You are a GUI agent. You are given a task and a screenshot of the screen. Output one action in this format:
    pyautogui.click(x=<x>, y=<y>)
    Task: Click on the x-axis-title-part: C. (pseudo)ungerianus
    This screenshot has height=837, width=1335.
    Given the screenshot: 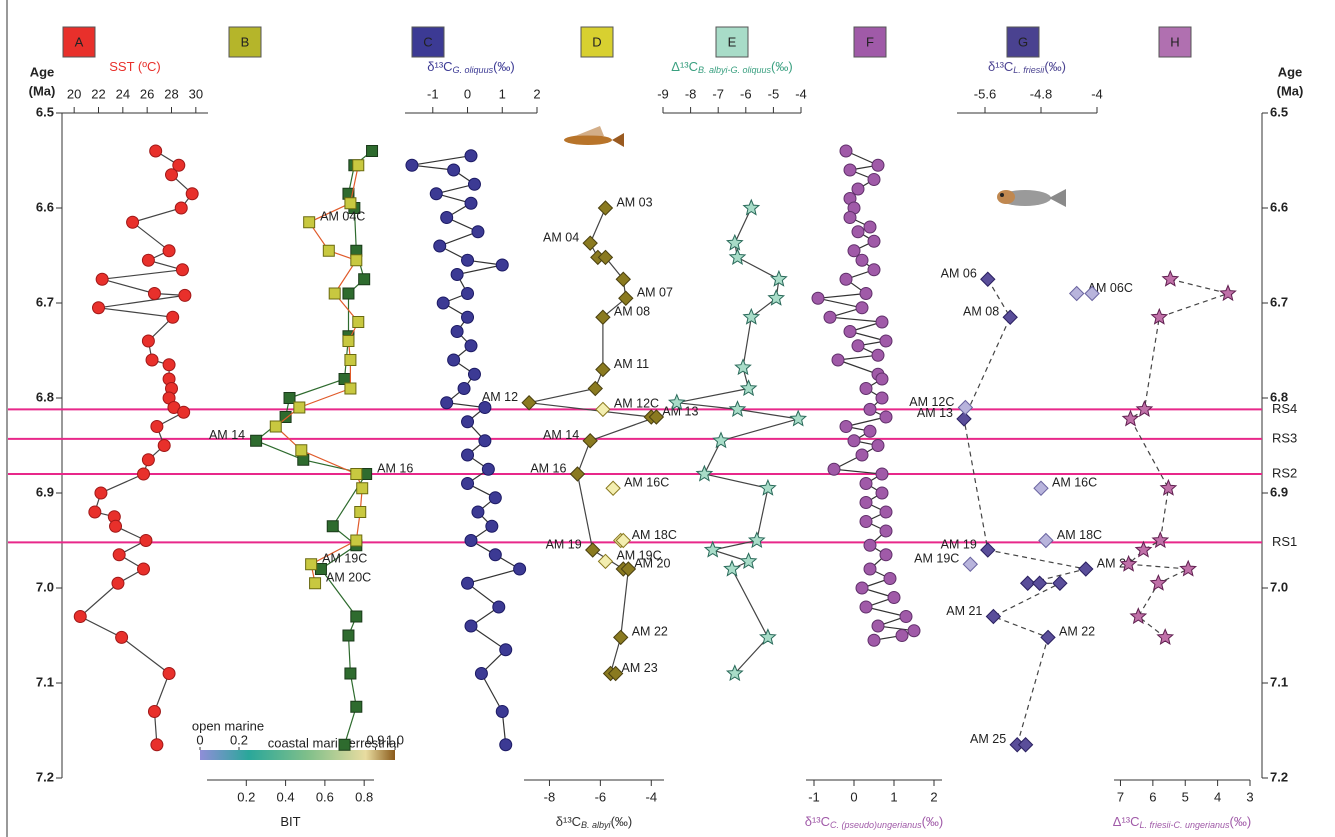 What is the action you would take?
    pyautogui.click(x=876, y=825)
    